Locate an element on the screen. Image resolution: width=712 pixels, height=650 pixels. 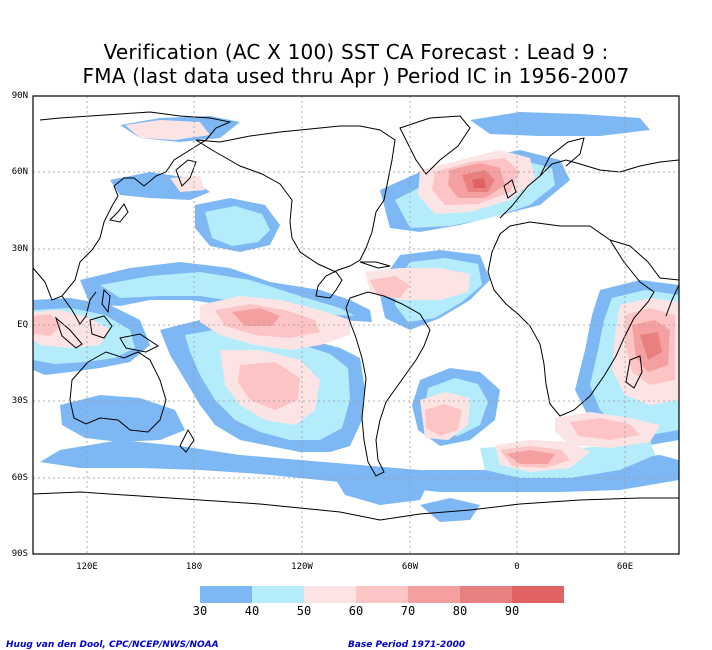
y-tick-label: 90N is located at coordinates (19, 96).